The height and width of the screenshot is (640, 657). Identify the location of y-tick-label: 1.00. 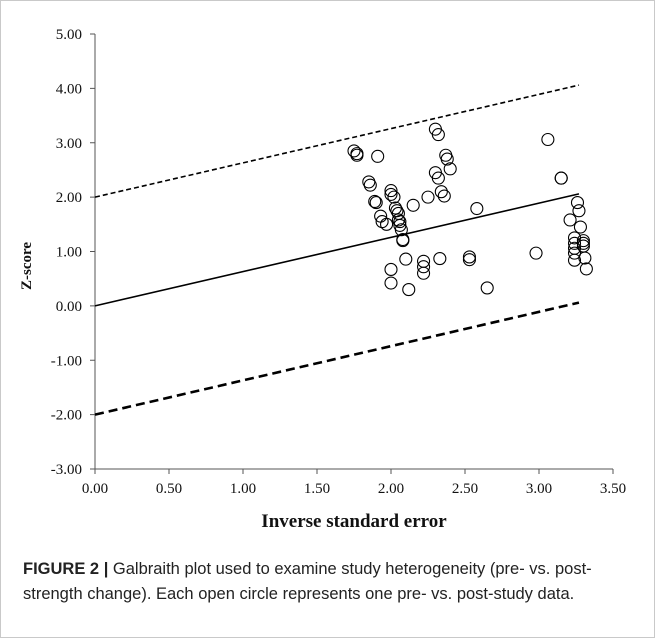
(69, 253).